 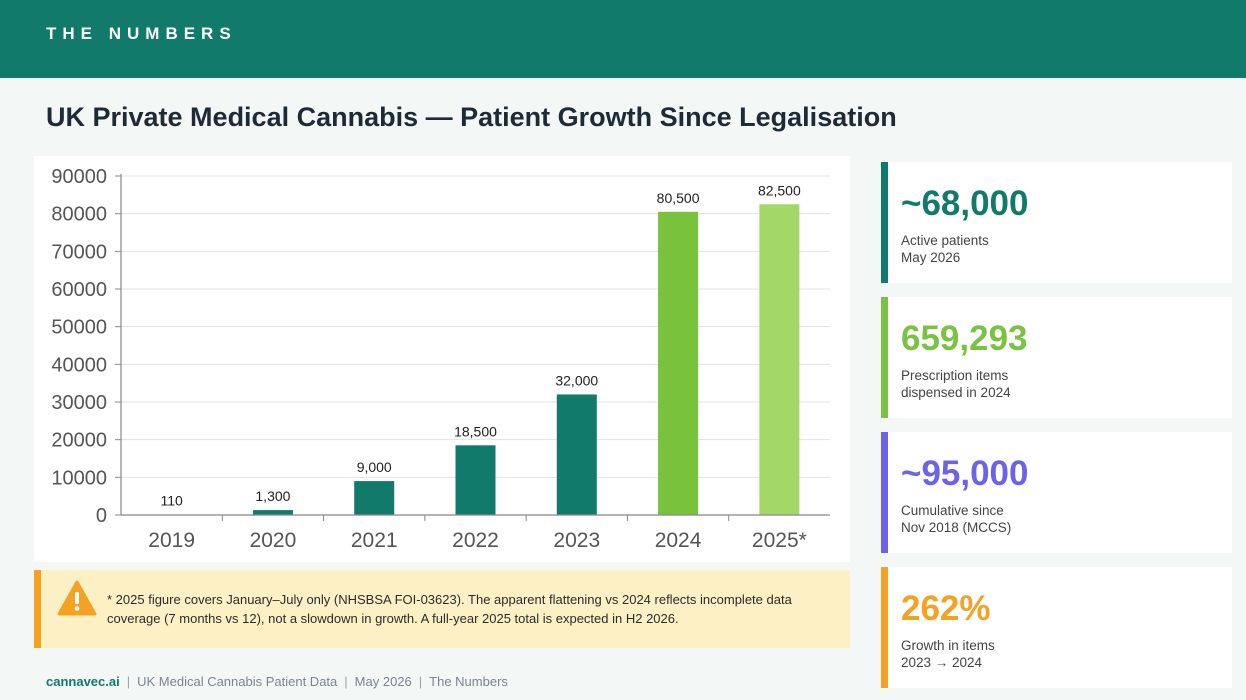 What do you see at coordinates (952, 510) in the screenshot?
I see `stat-desc-line-1: Cumulative since` at bounding box center [952, 510].